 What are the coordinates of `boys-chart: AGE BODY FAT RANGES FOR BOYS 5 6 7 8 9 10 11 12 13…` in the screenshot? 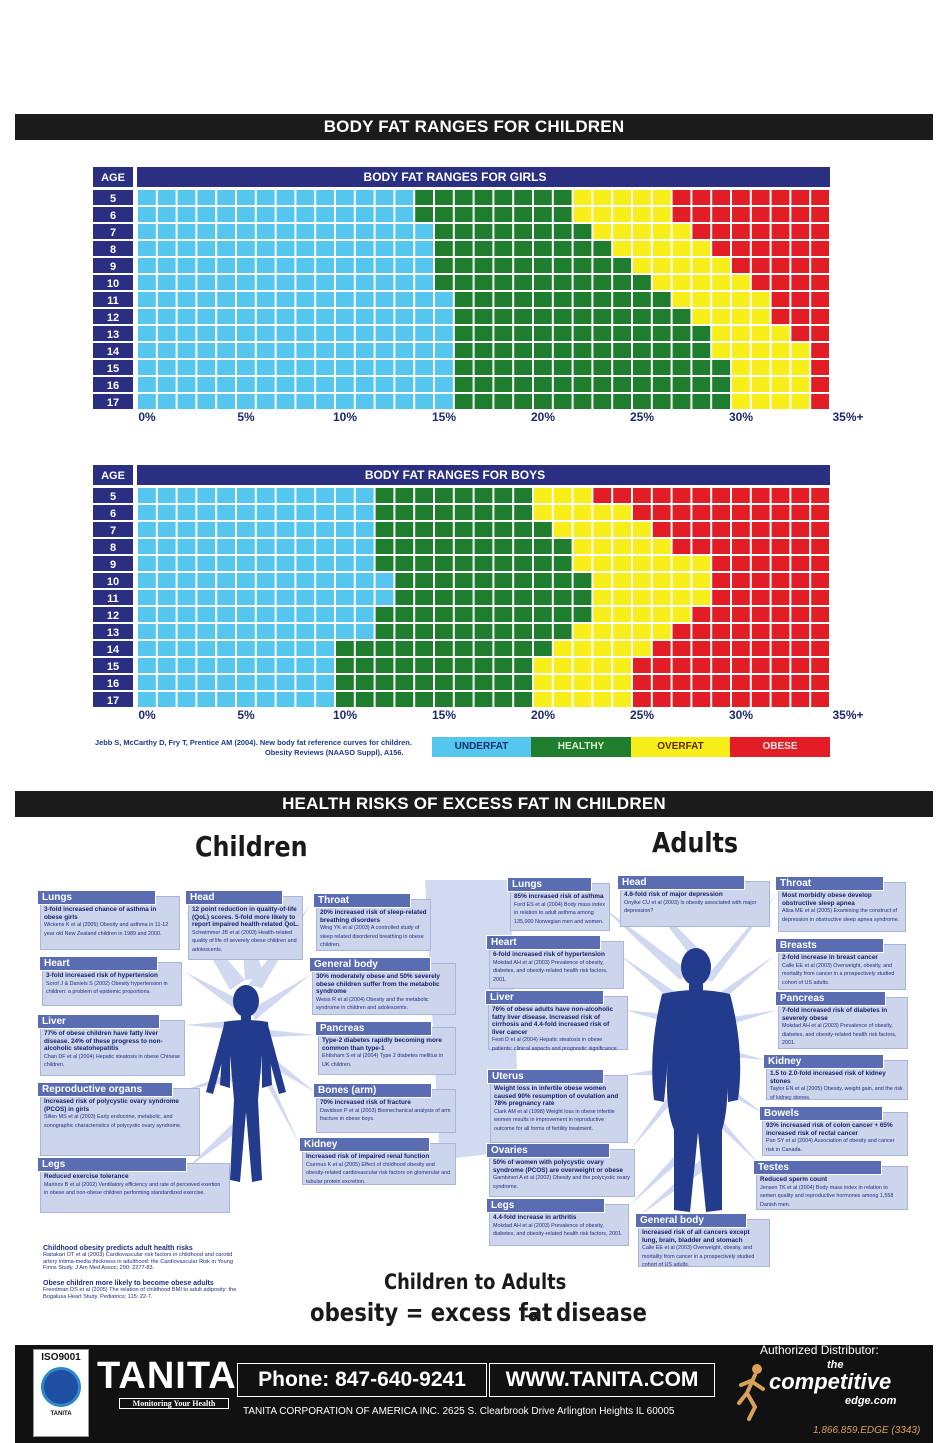 It's located at (478, 593).